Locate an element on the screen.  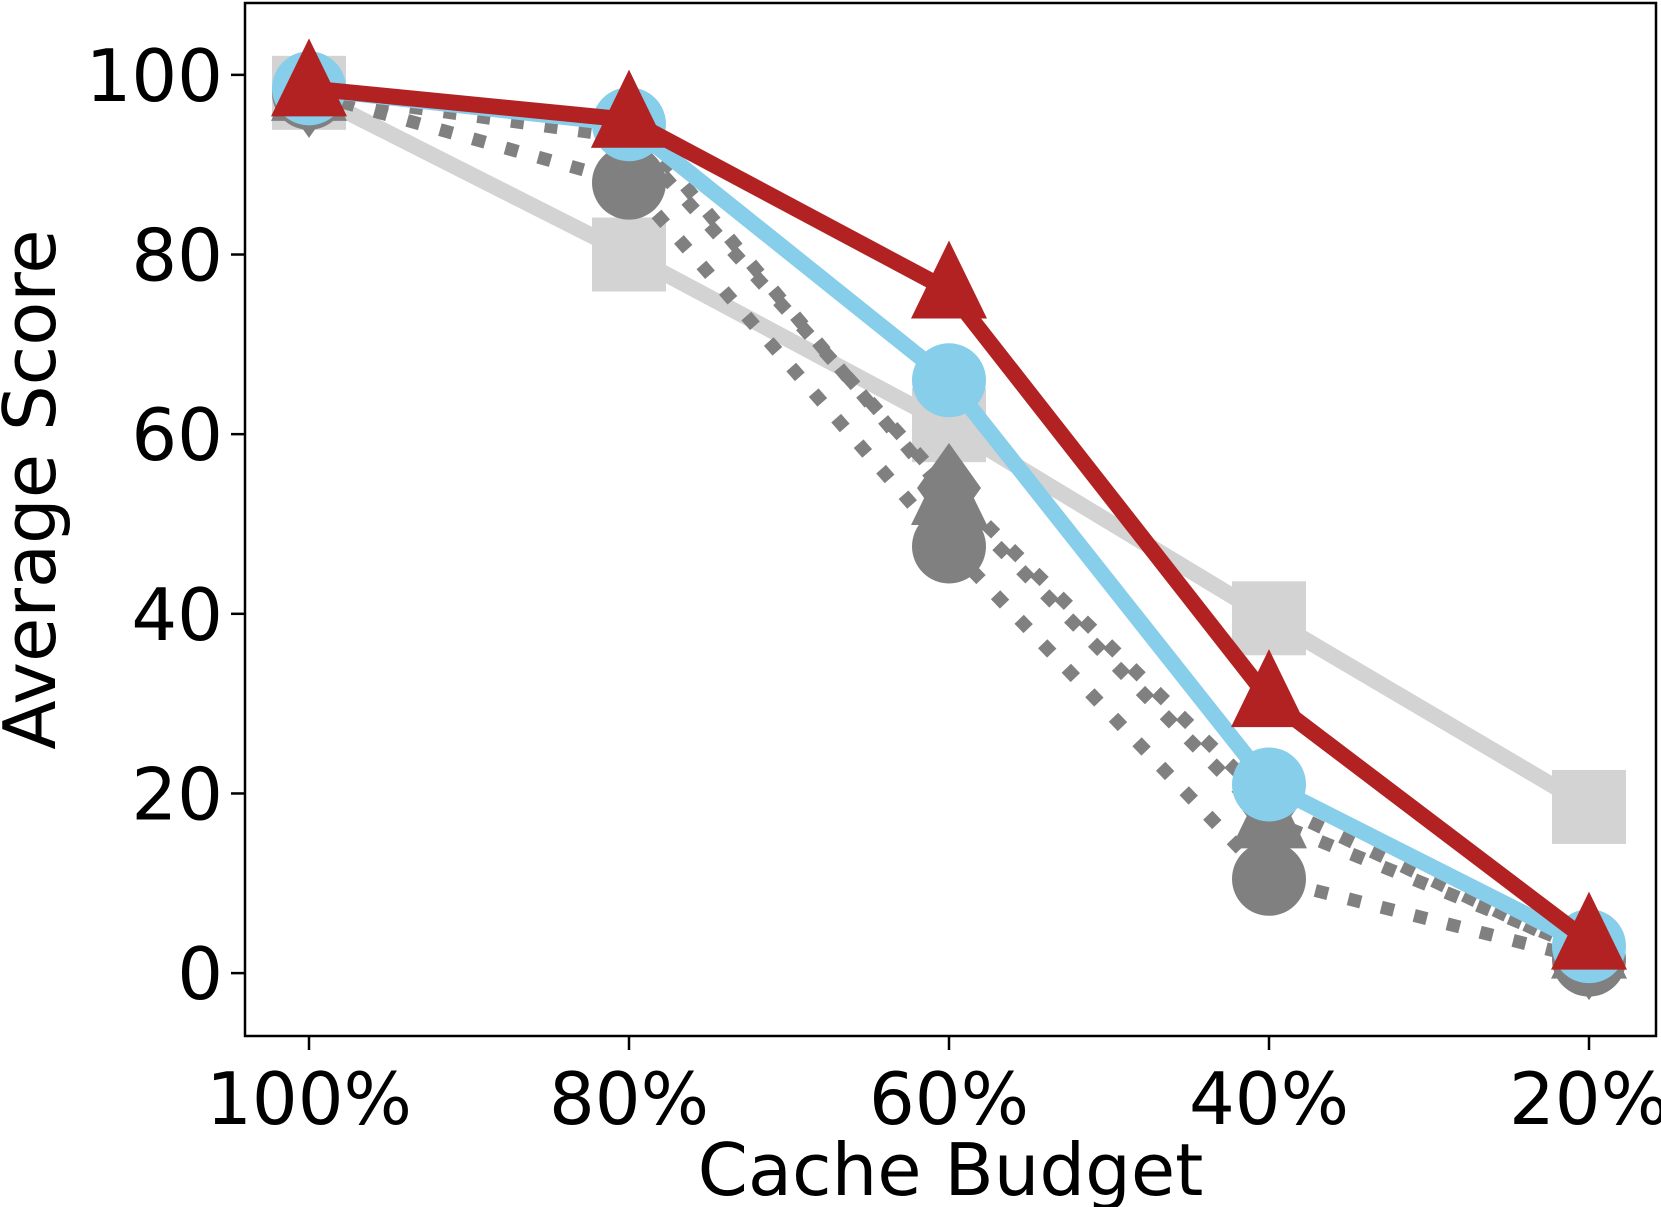
y-tick-label: 40 is located at coordinates (177, 615).